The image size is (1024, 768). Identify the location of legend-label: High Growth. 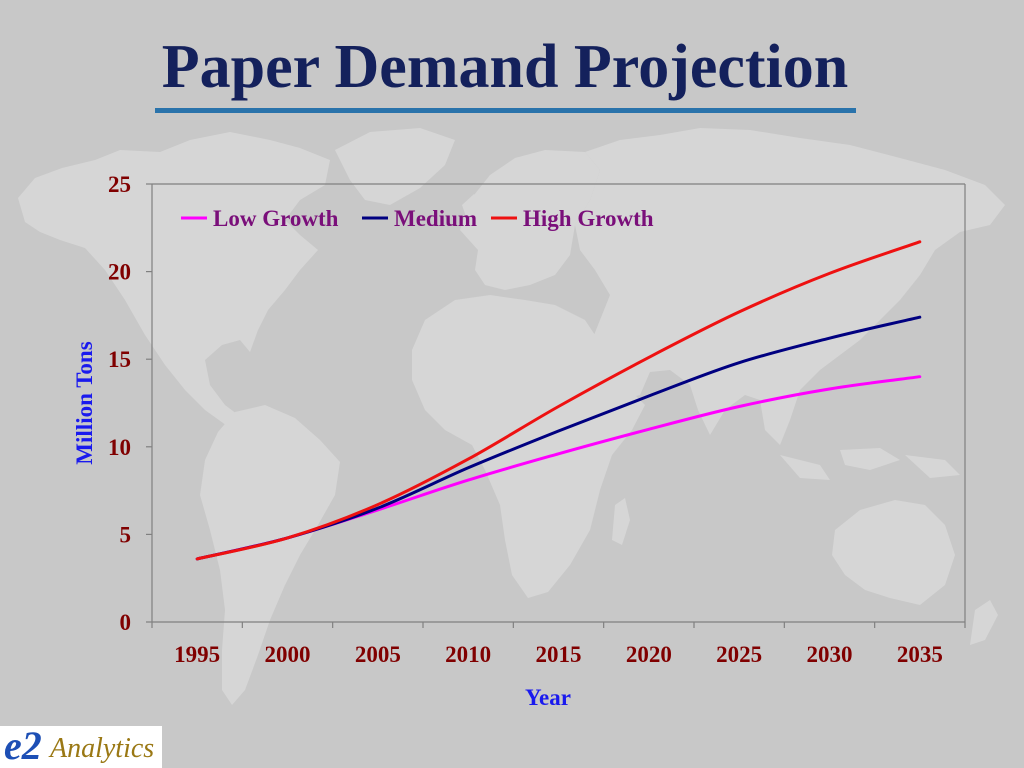
(588, 218).